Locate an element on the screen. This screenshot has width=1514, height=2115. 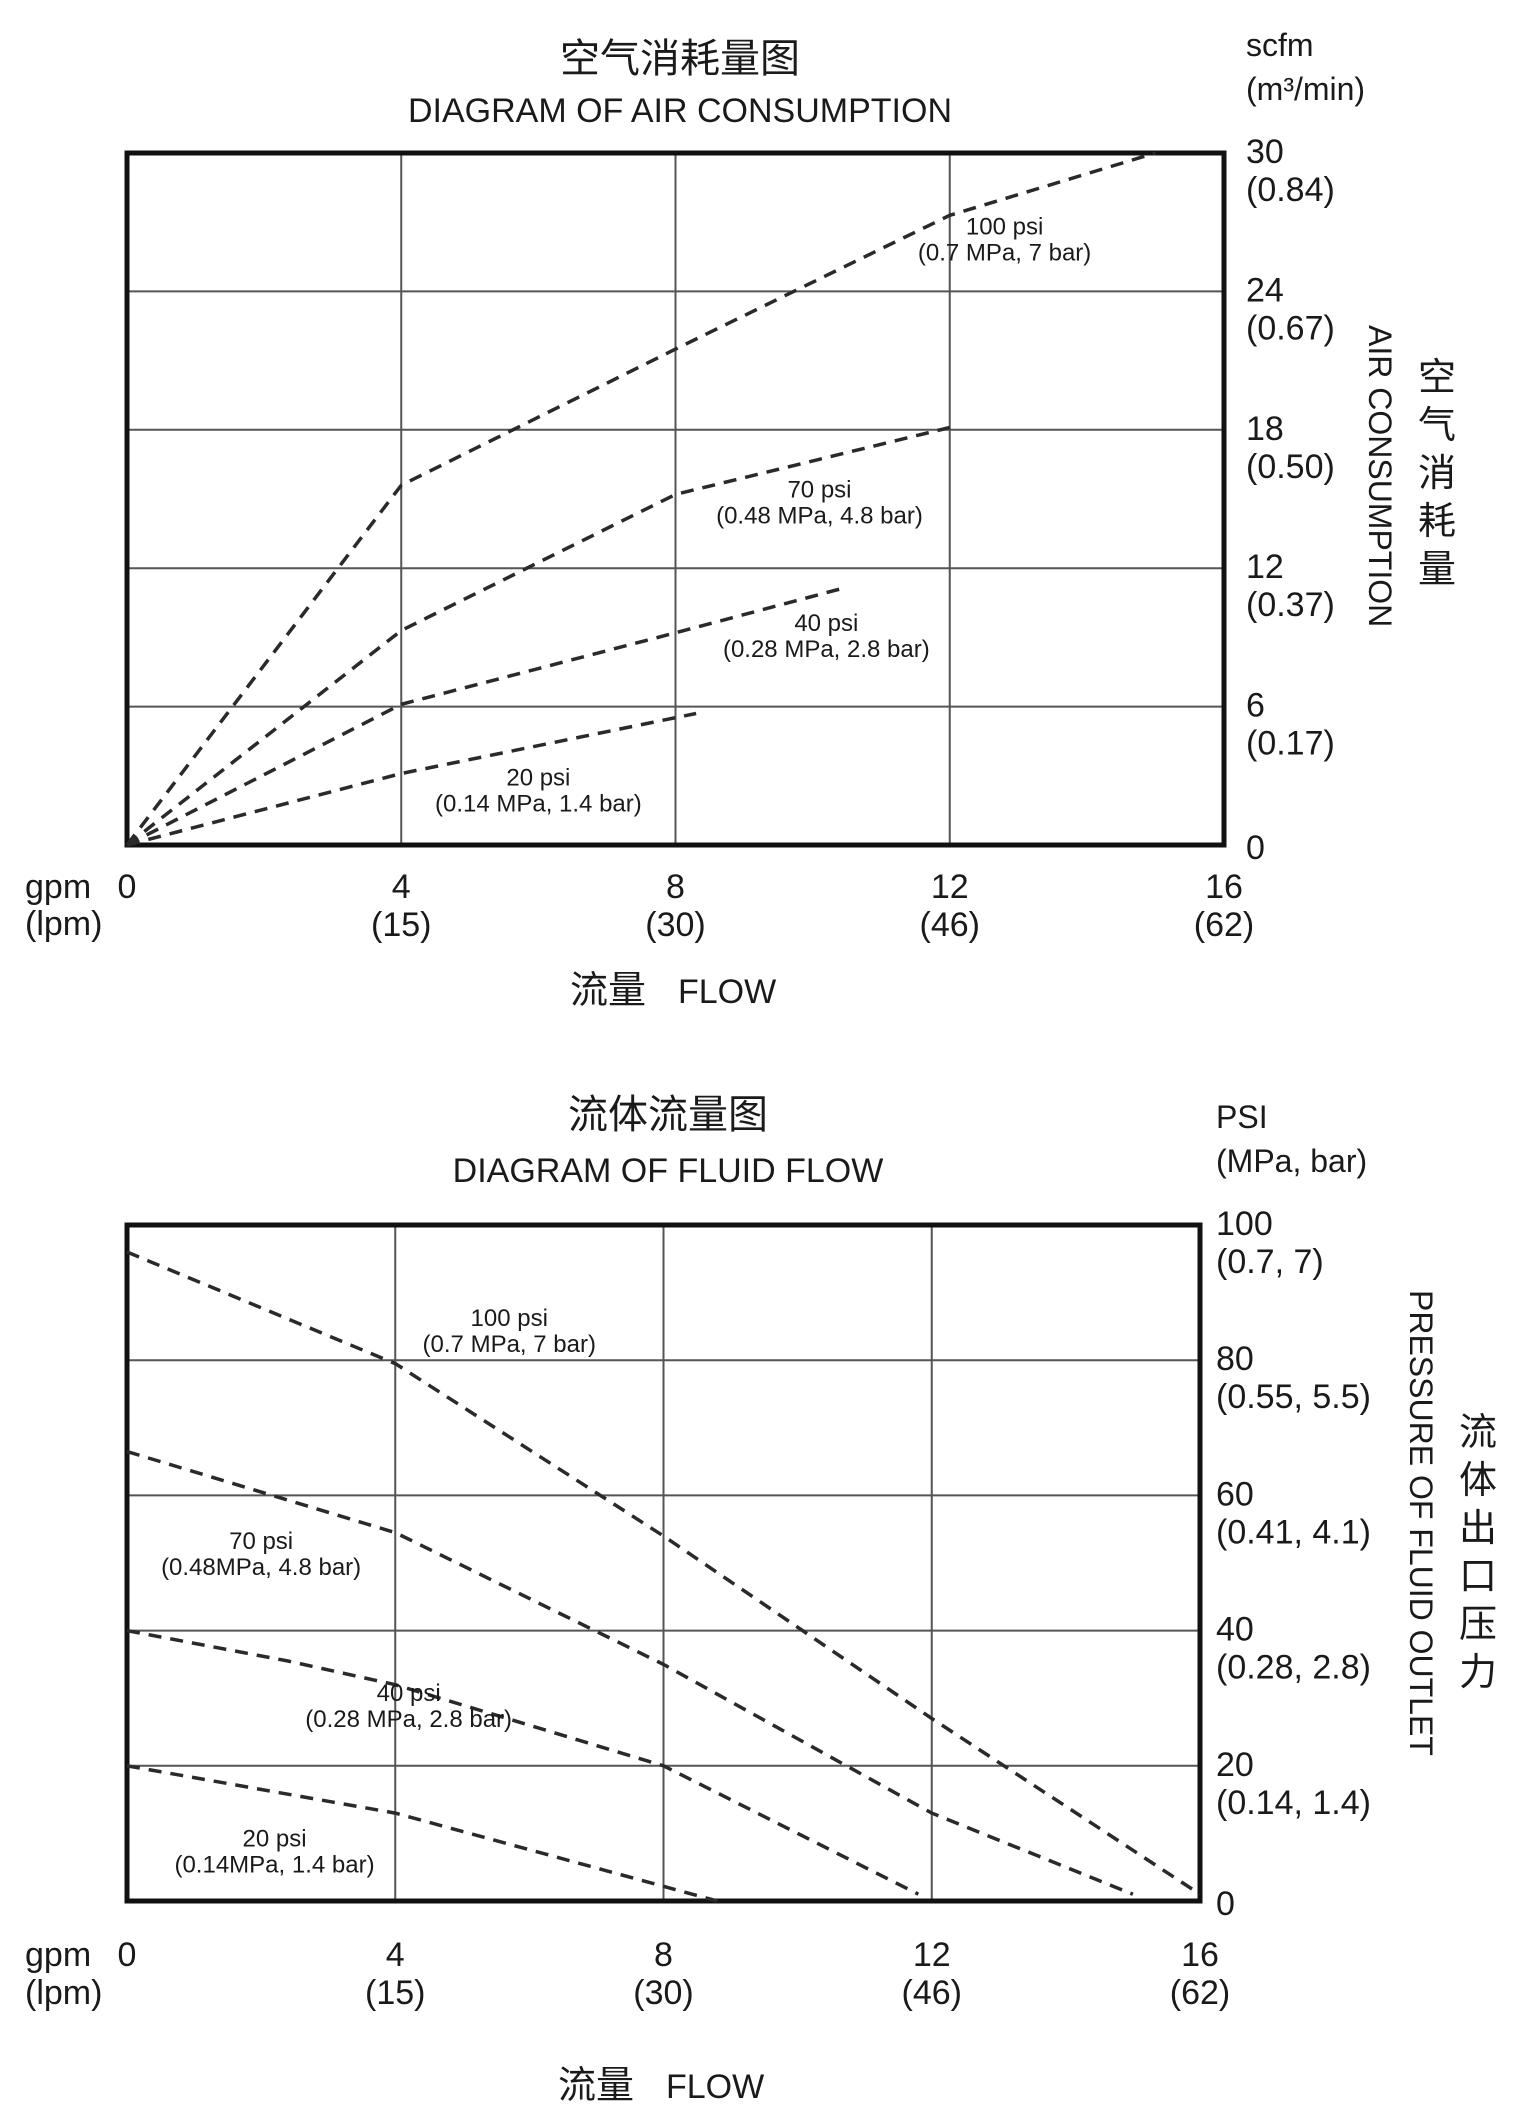
y-tick-label: 30 is located at coordinates (1265, 152).